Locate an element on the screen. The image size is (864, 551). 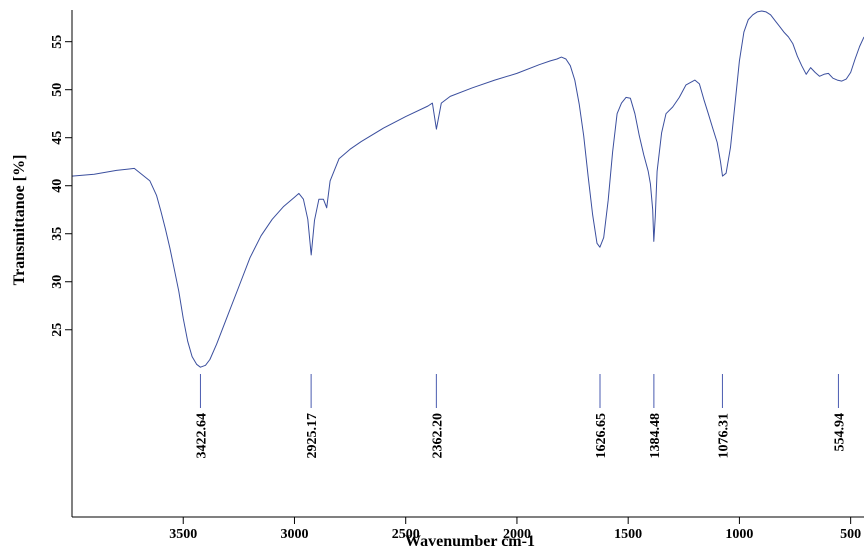
peak-label: 1076.31 is located at coordinates (723, 436).